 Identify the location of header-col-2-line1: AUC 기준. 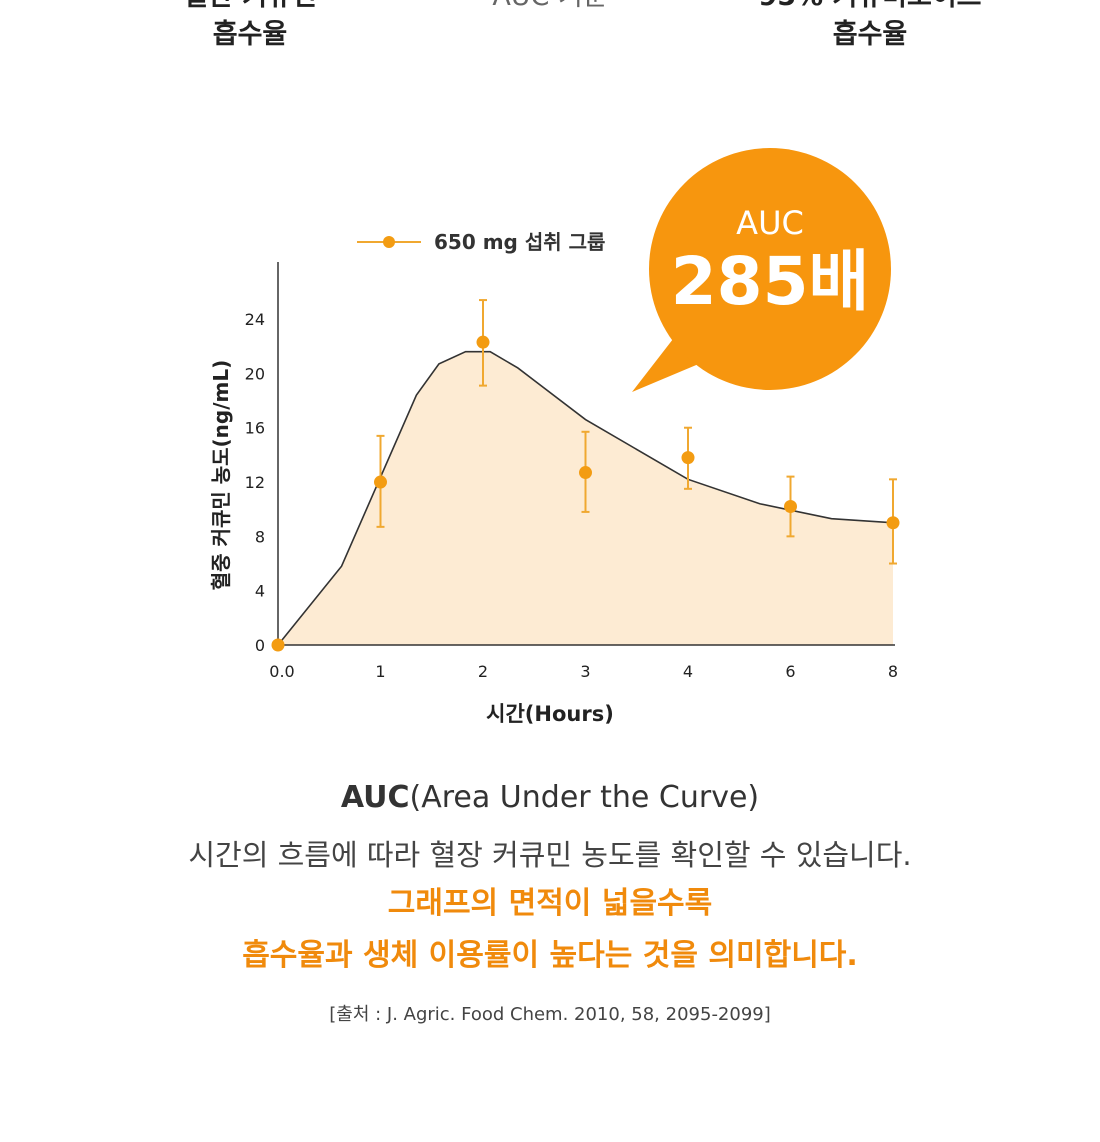
(550, 8).